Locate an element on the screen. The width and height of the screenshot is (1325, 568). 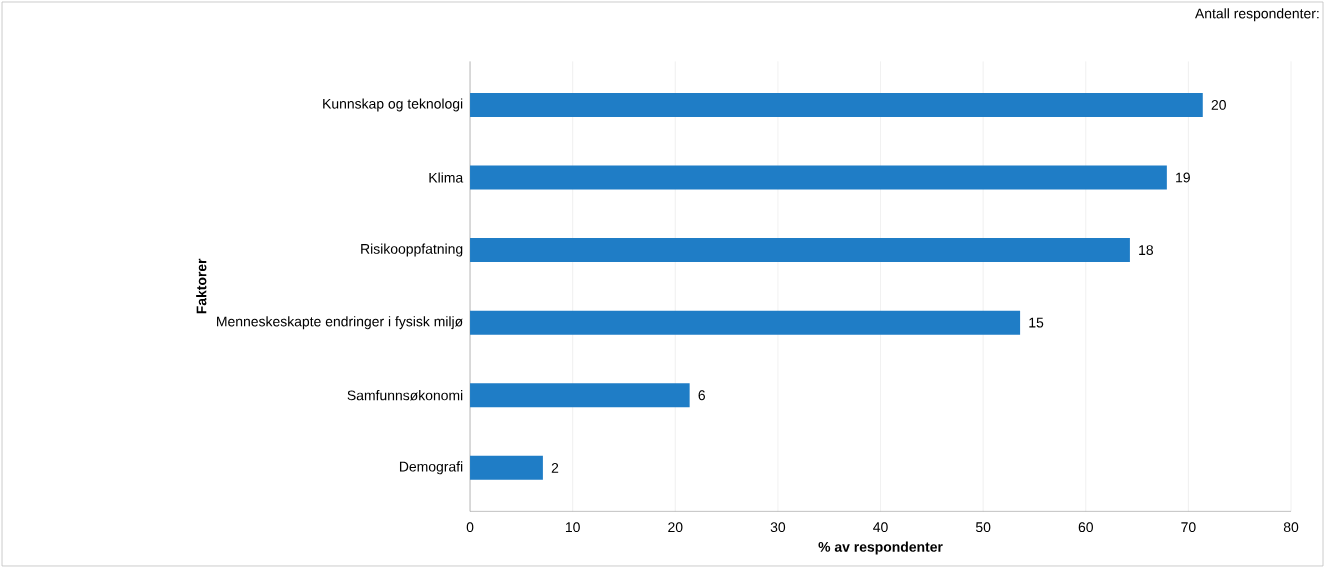
x-tick-label: 60 is located at coordinates (1085, 527).